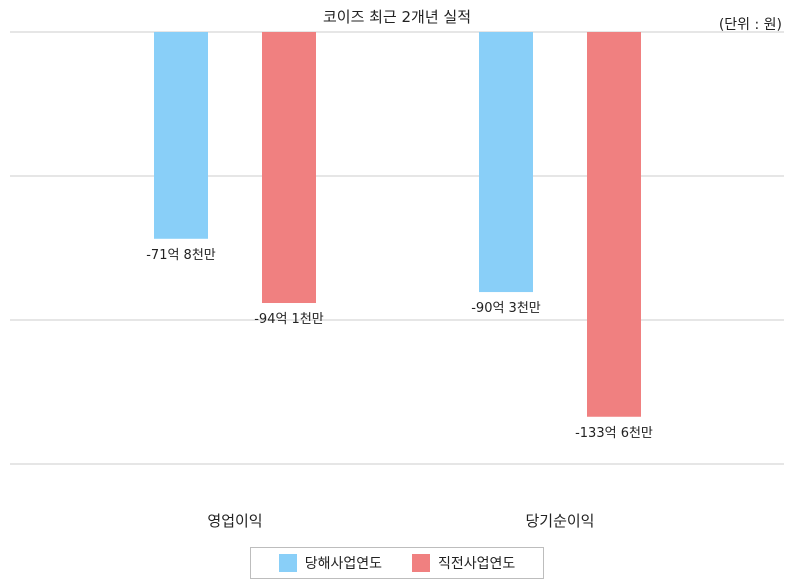 The height and width of the screenshot is (588, 794). What do you see at coordinates (397, 17) in the screenshot?
I see `chart-title: 코이즈 최근 2개년 실적` at bounding box center [397, 17].